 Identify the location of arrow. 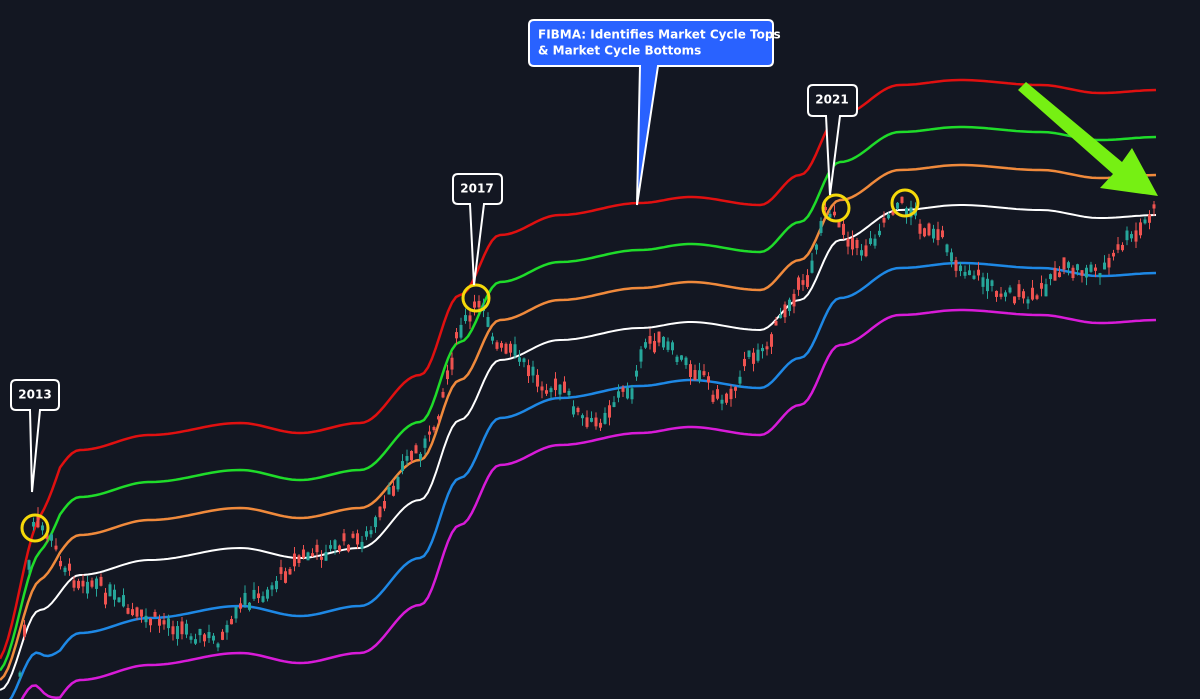
(1088, 139).